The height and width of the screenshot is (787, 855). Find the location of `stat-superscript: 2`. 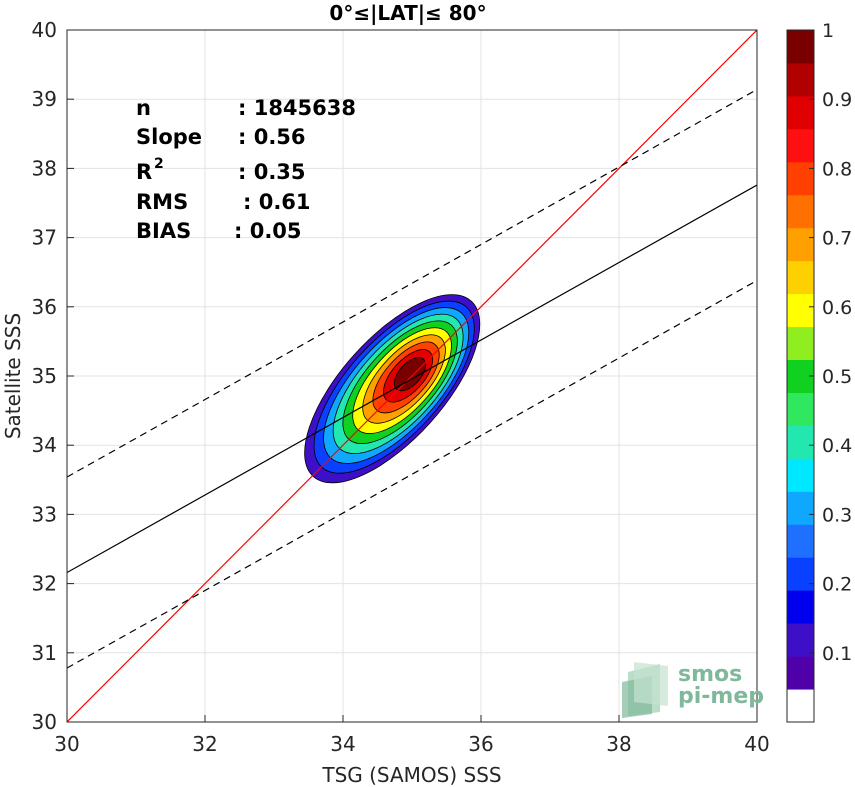

stat-superscript: 2 is located at coordinates (159, 164).